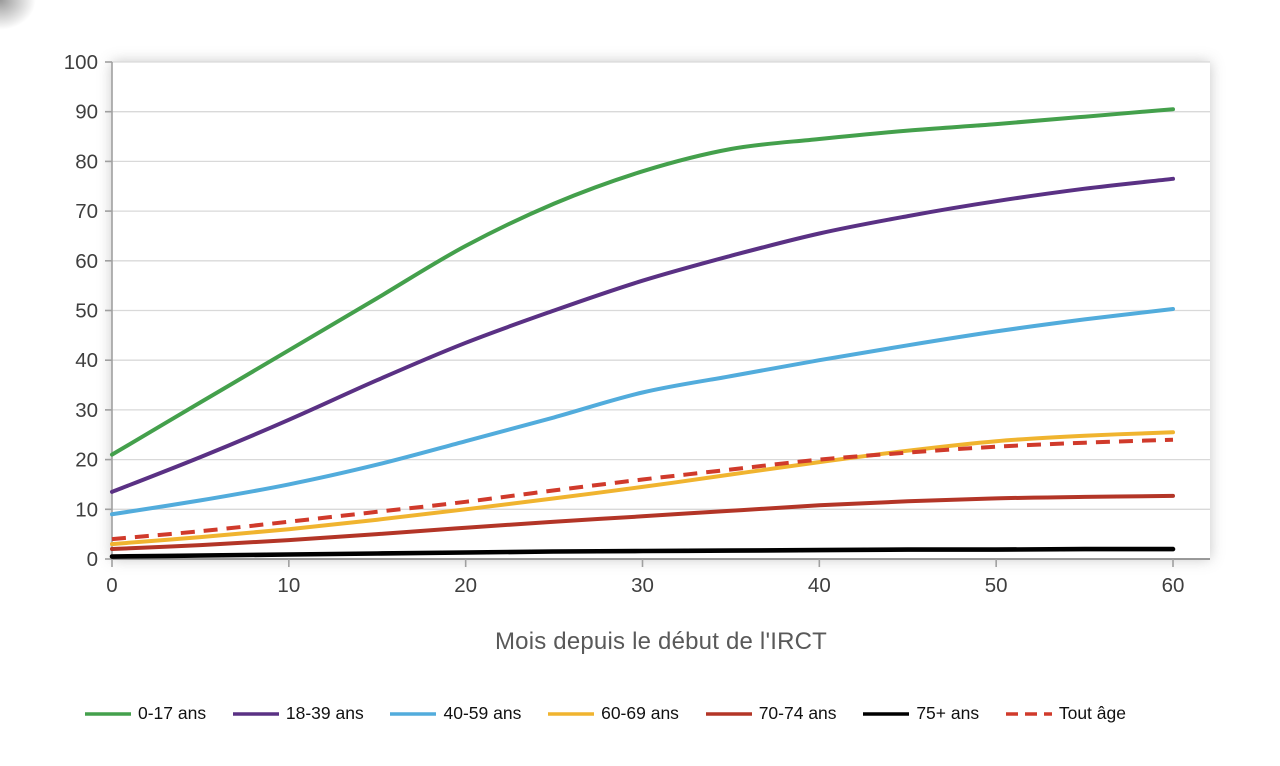  I want to click on x-tick-label: 60, so click(1173, 585).